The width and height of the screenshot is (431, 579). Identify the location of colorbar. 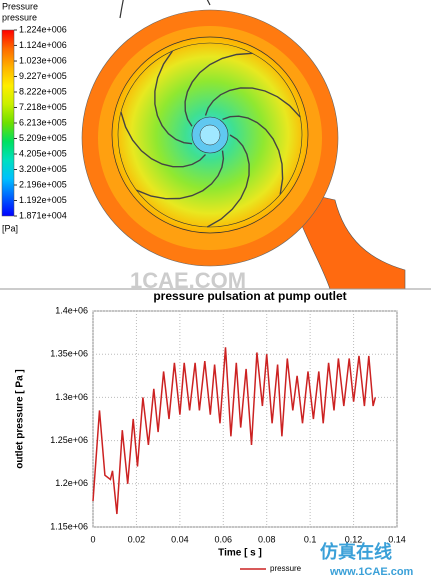
(8, 123).